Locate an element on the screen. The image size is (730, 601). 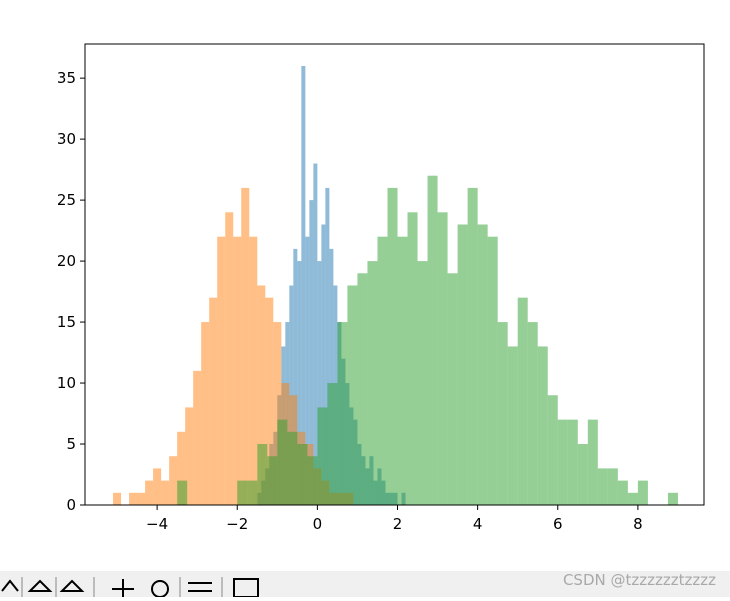
y-tick-label: 0 is located at coordinates (71, 505).